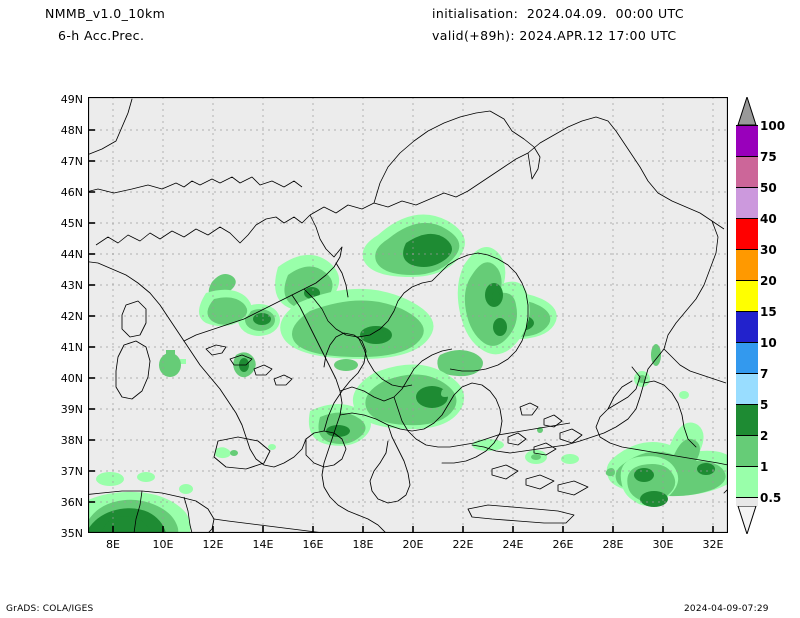 The height and width of the screenshot is (618, 800). What do you see at coordinates (363, 544) in the screenshot?
I see `lon-label-18E: 18E` at bounding box center [363, 544].